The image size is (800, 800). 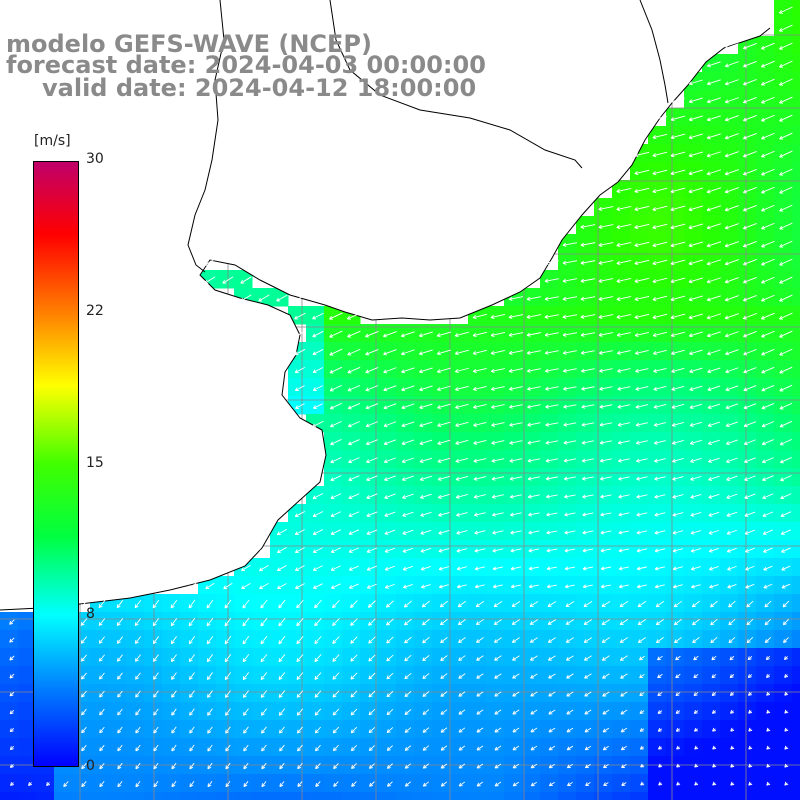 I want to click on model-title: modelo GEFS-WAVE (NCEP), so click(x=189, y=44).